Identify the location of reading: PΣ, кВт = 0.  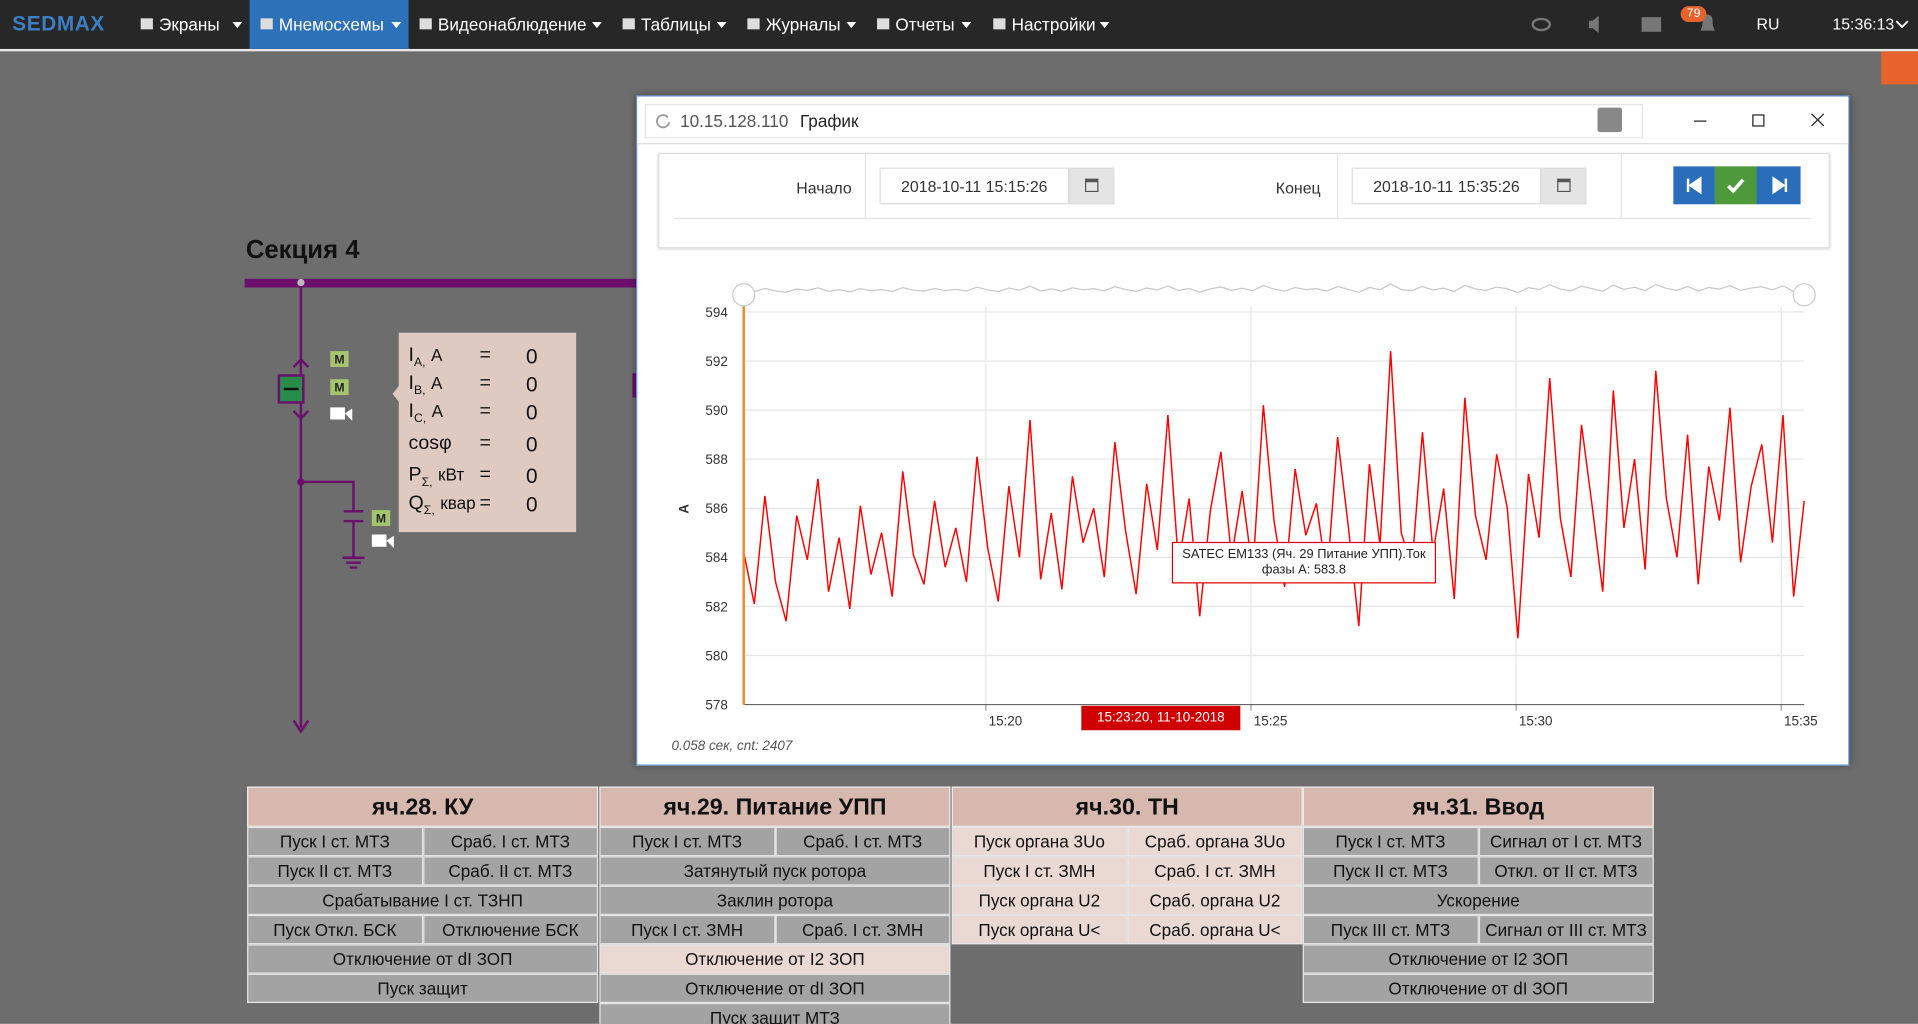
(488, 478).